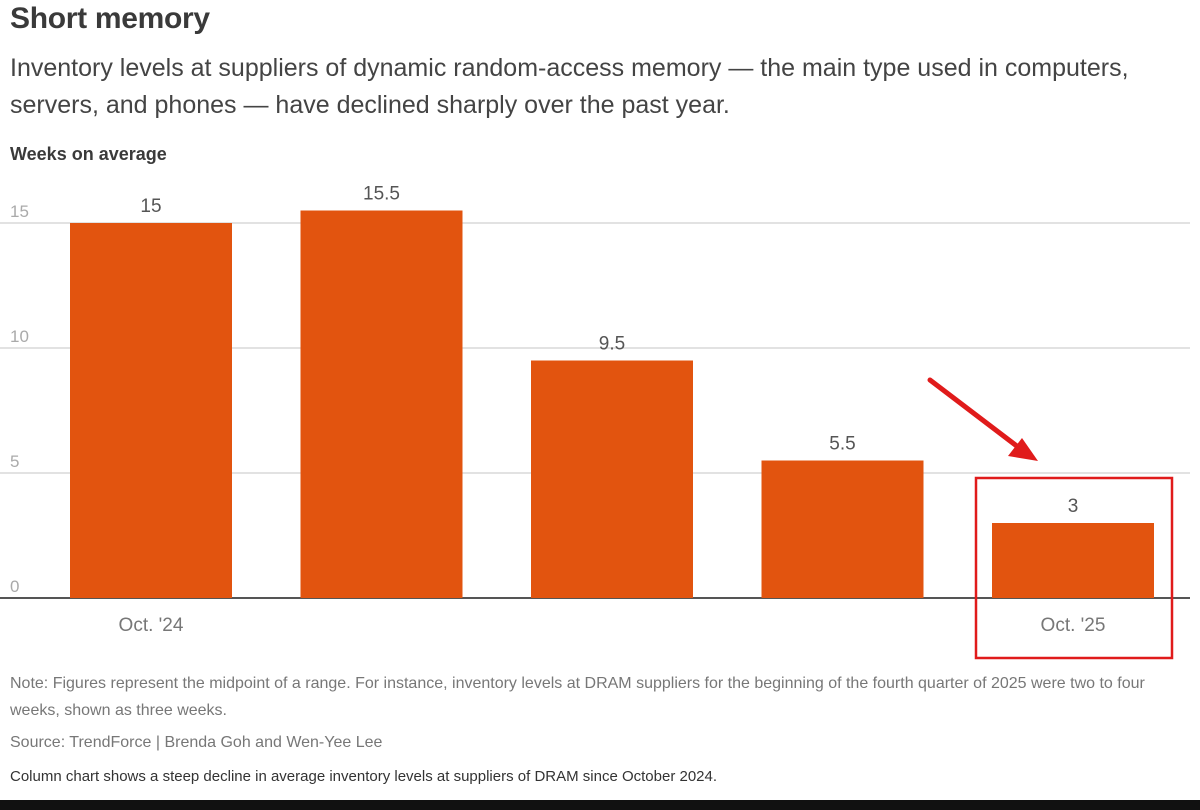 The width and height of the screenshot is (1200, 810). Describe the element at coordinates (976, 415) in the screenshot. I see `arrow-shaft` at that location.